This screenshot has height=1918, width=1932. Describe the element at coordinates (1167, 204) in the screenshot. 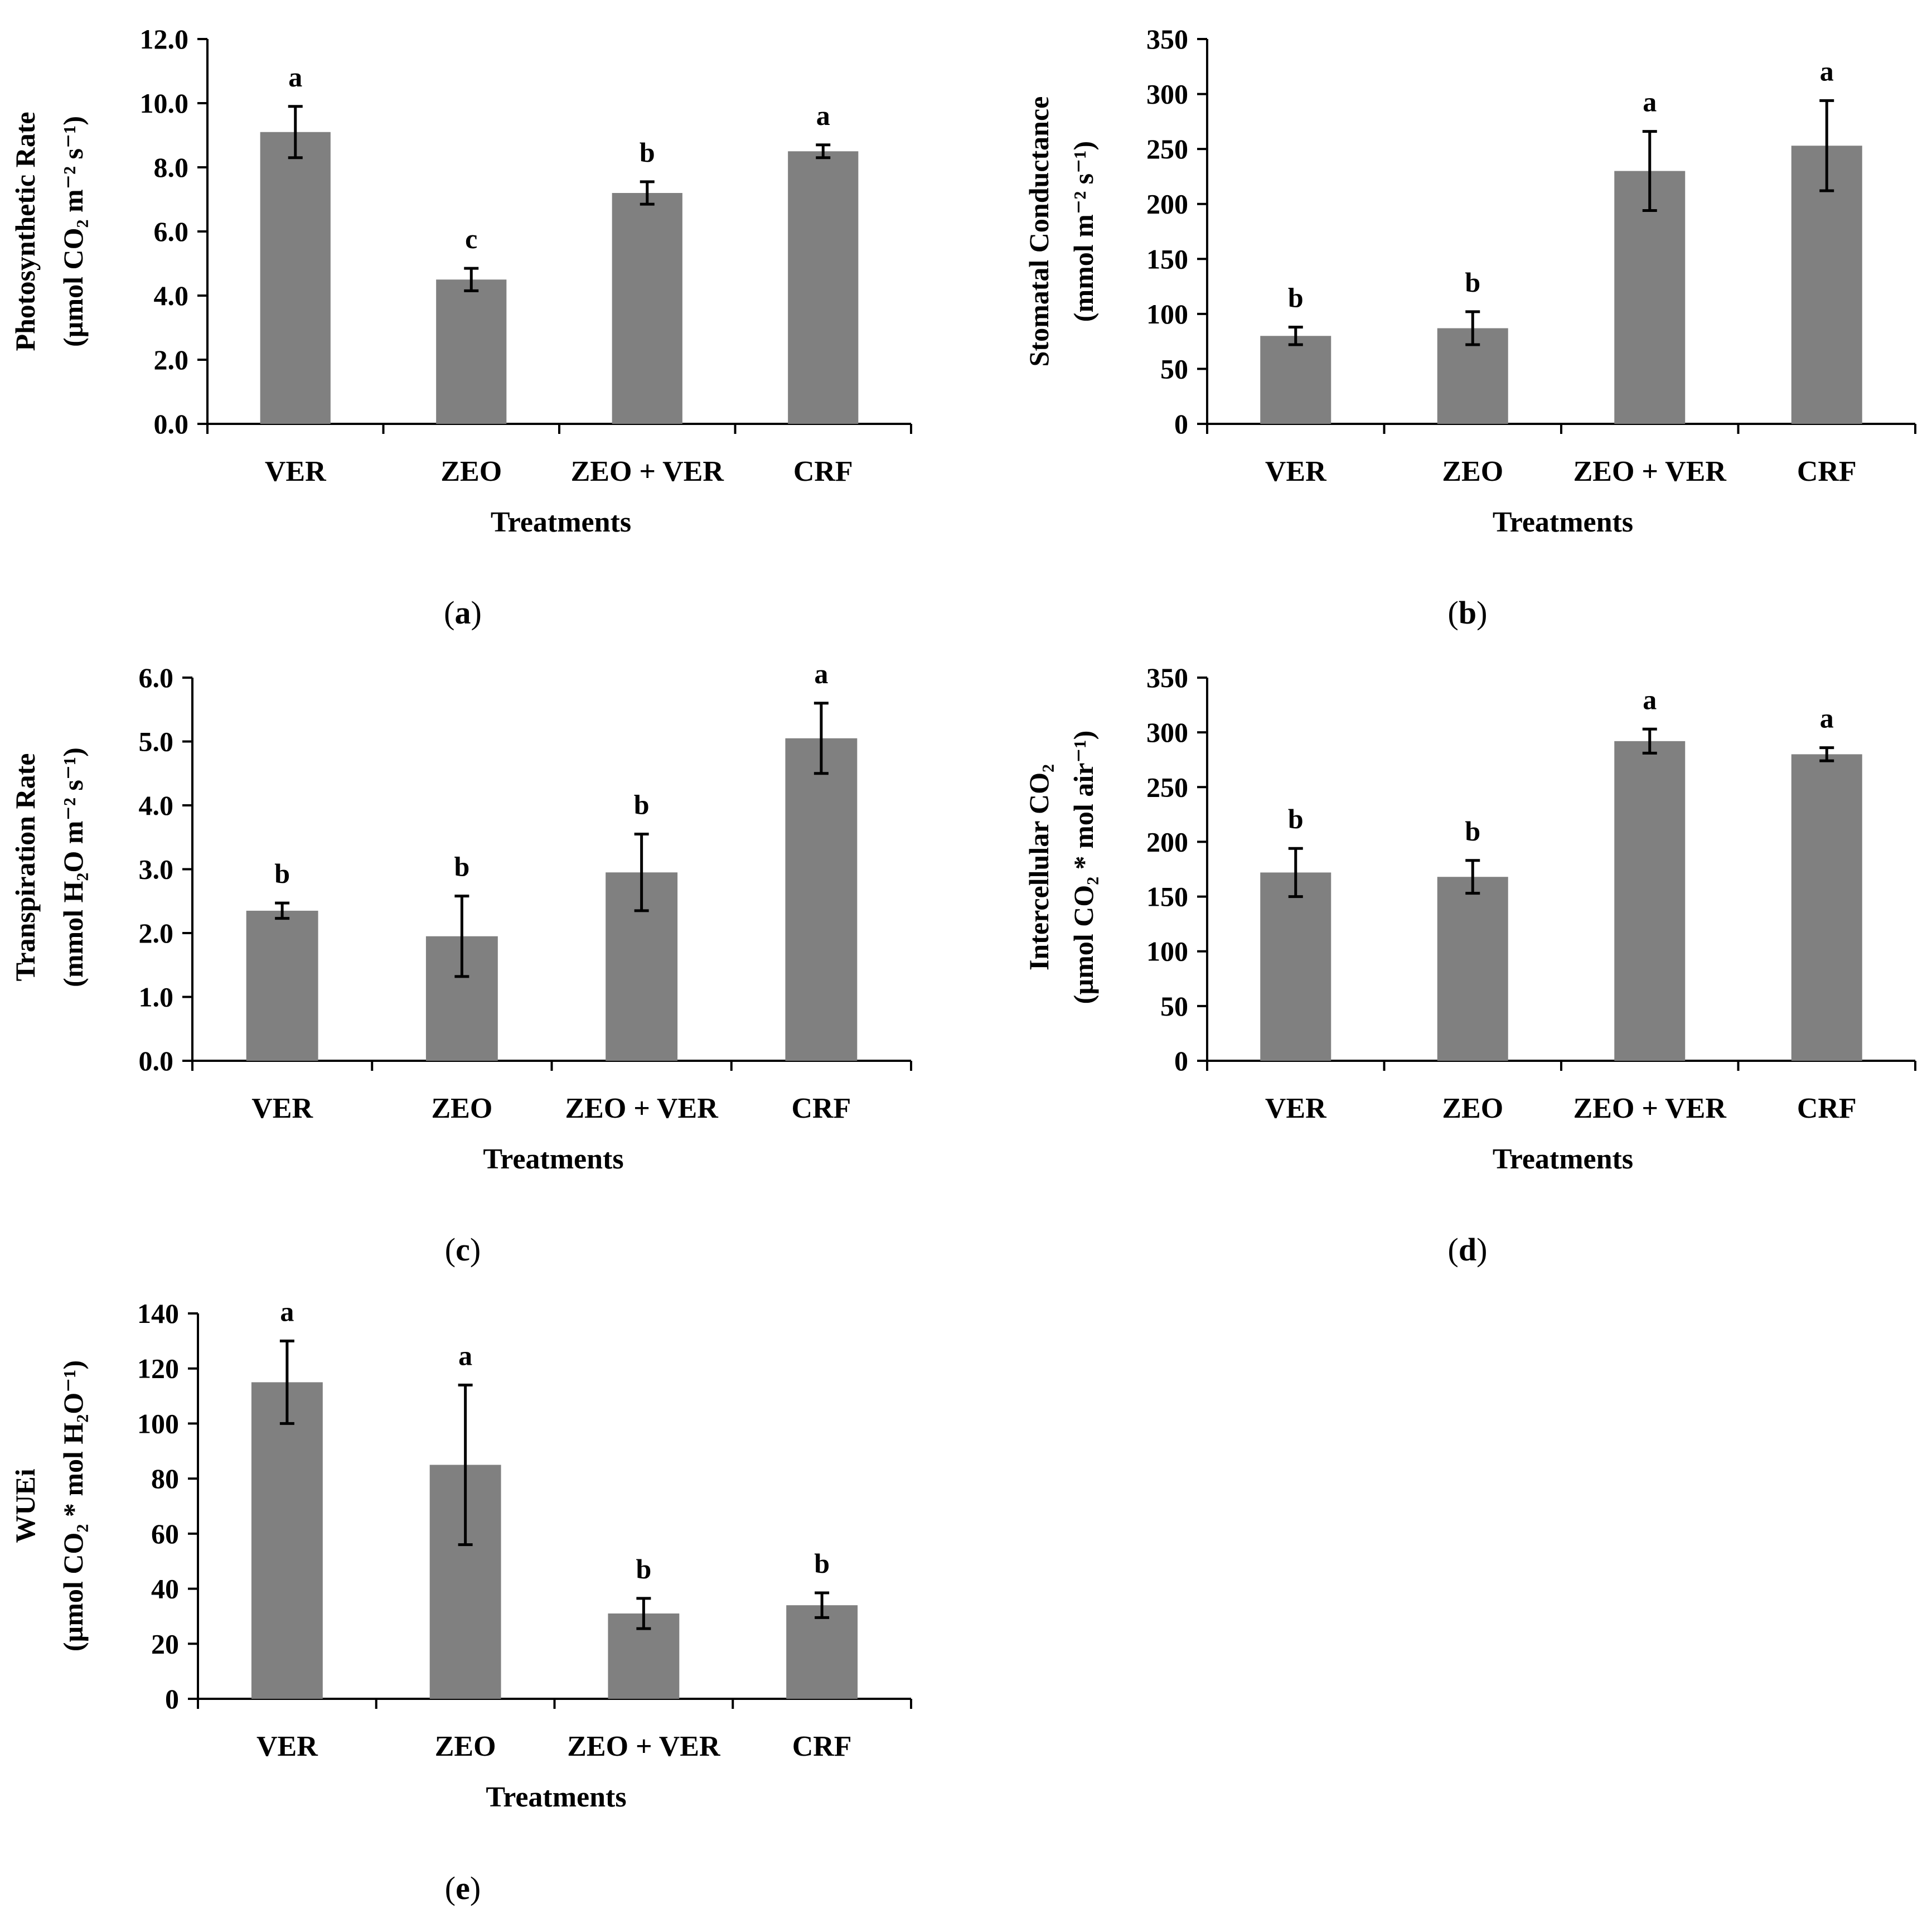

I see `y-tick-label: 200` at that location.